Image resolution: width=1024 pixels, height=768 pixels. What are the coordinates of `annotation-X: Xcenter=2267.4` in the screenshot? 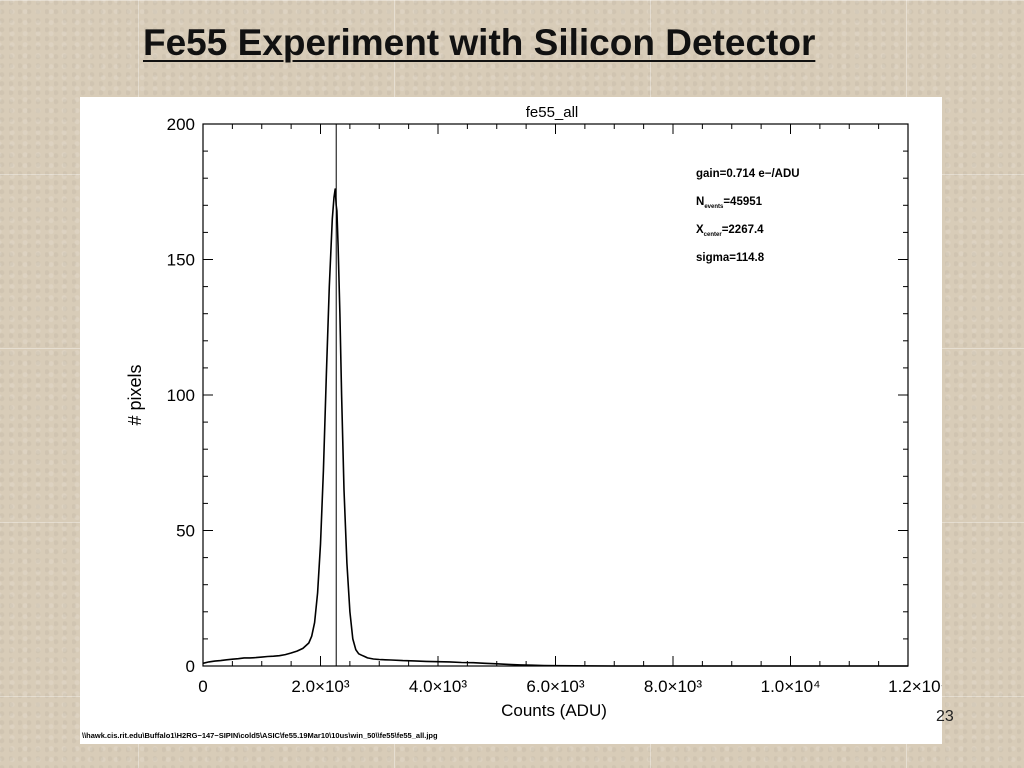 It's located at (730, 231).